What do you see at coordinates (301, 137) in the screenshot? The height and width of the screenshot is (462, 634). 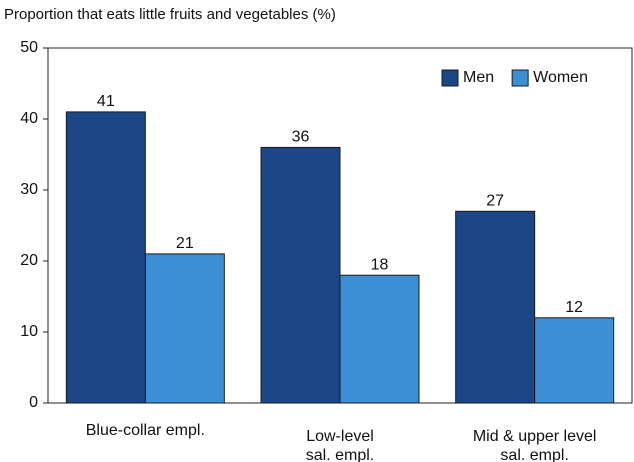 I see `value-label: 36` at bounding box center [301, 137].